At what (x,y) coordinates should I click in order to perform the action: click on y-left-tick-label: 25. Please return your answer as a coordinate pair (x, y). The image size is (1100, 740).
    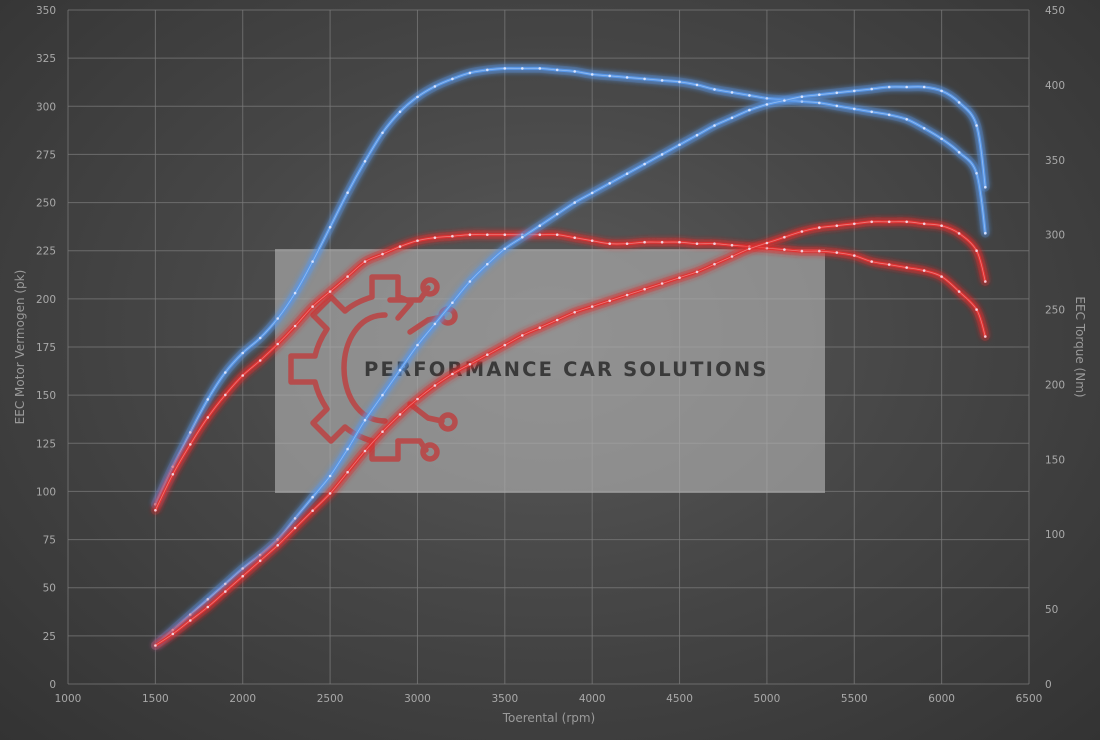
    Looking at the image, I should click on (49, 637).